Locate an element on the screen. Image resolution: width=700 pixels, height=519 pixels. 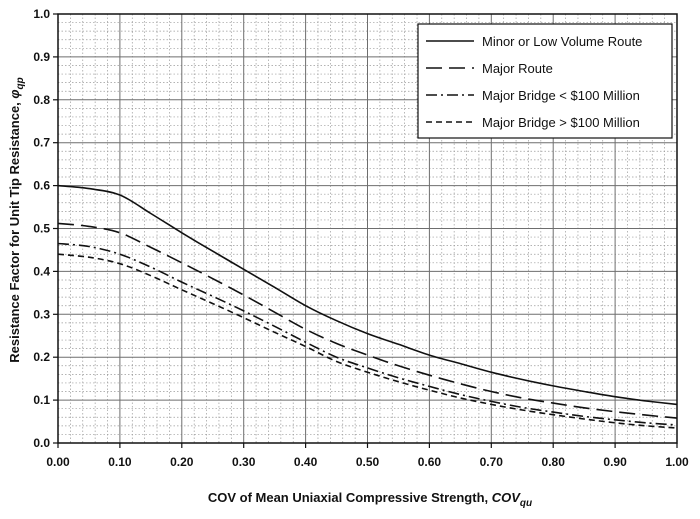
x-tick-label: 0.20 is located at coordinates (182, 462).